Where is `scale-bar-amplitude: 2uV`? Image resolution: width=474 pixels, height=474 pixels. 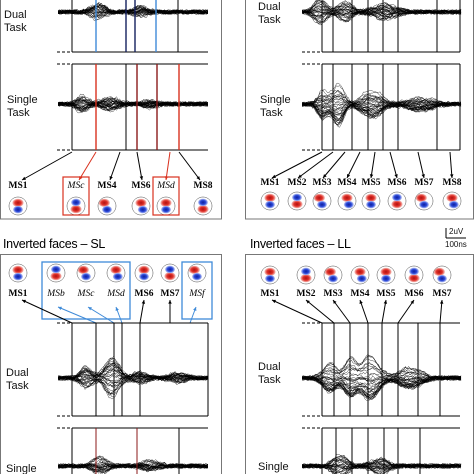
scale-bar-amplitude: 2uV is located at coordinates (456, 231).